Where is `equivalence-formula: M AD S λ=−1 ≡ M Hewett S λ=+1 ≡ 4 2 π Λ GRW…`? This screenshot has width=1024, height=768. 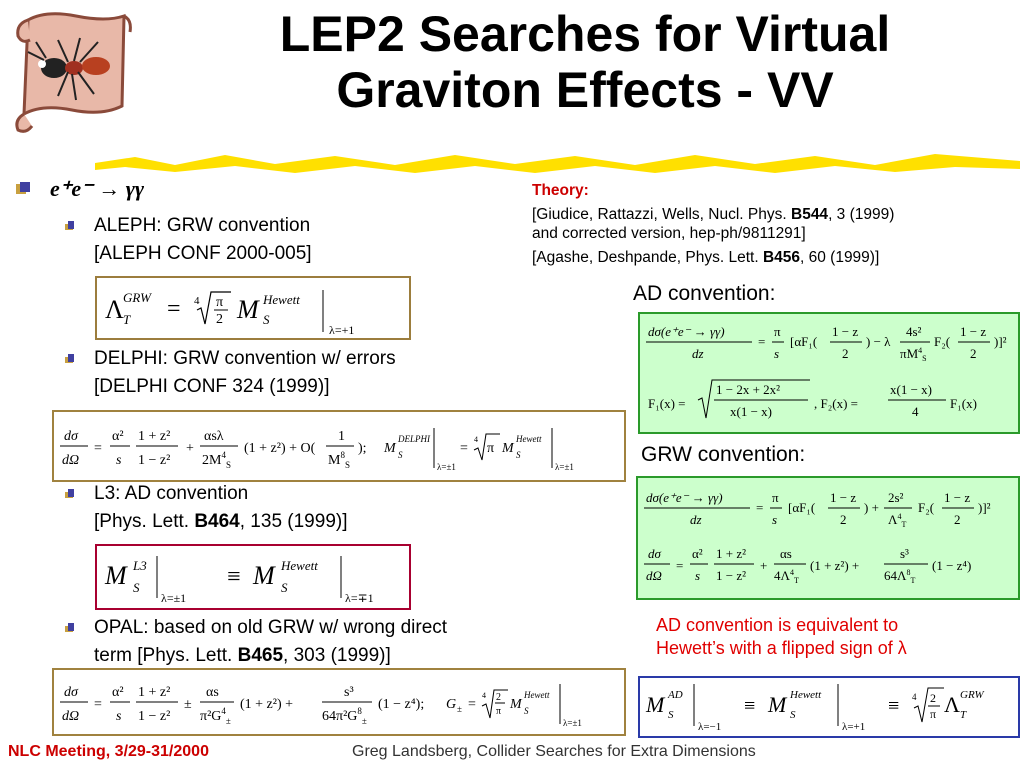 equivalence-formula: M AD S λ=−1 ≡ M Hewett S λ=+1 ≡ 4 2 π Λ GRW… is located at coordinates (814, 708).